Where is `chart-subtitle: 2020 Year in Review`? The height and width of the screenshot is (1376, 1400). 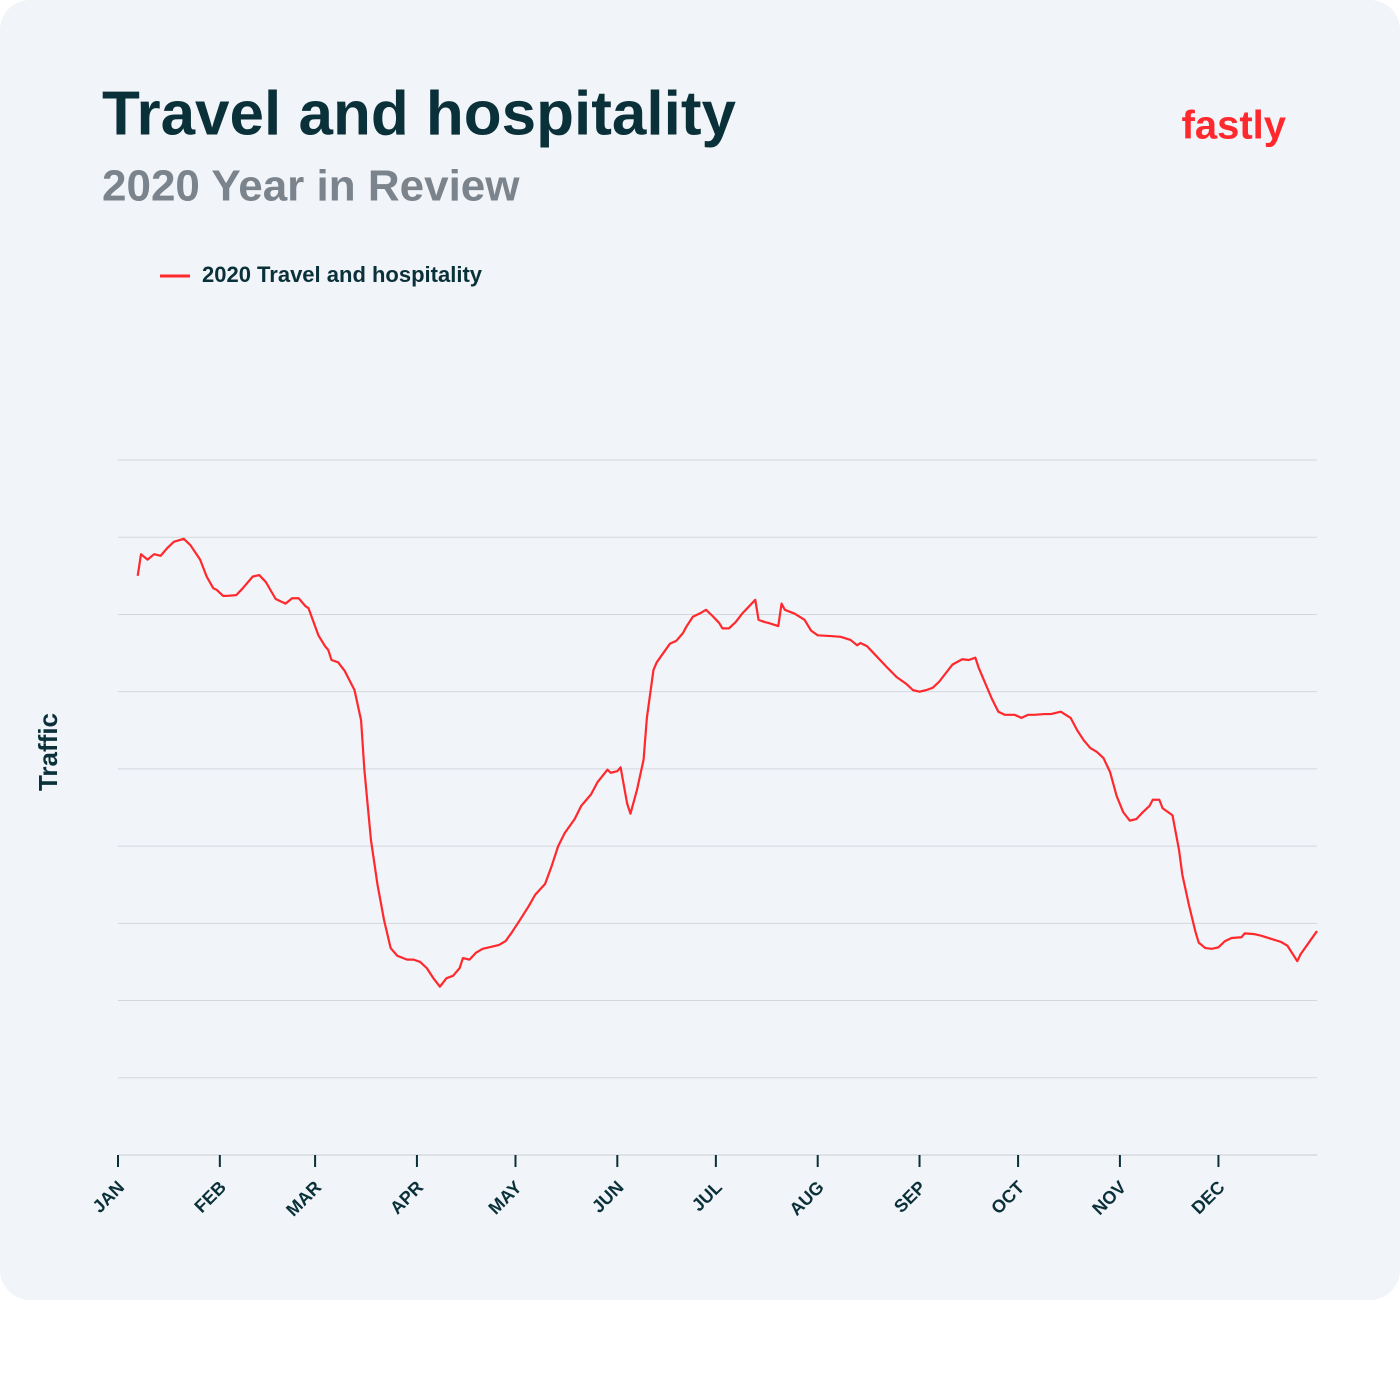 chart-subtitle: 2020 Year in Review is located at coordinates (311, 186).